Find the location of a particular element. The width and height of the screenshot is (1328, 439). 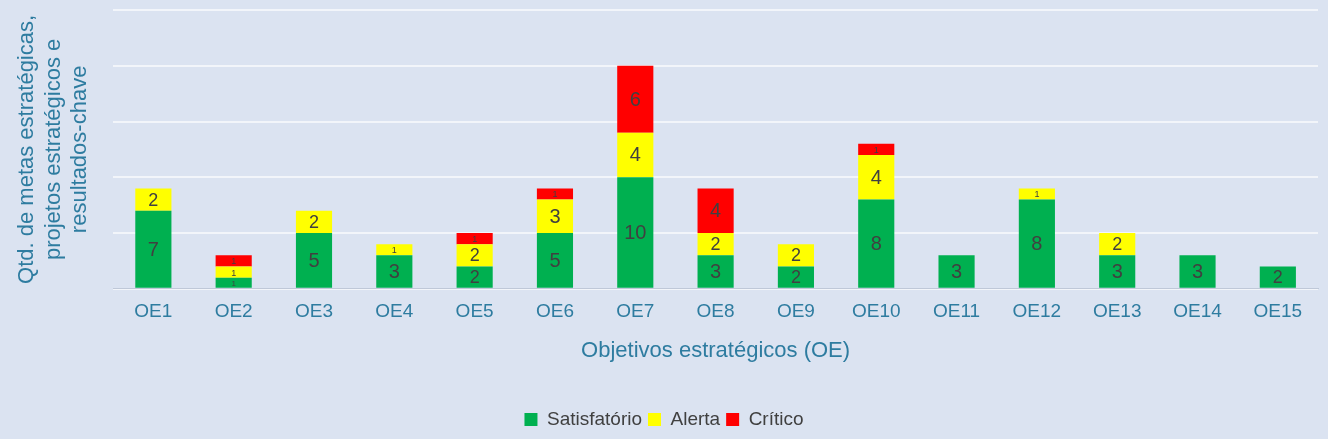

legend-label: Alerta is located at coordinates (695, 418).